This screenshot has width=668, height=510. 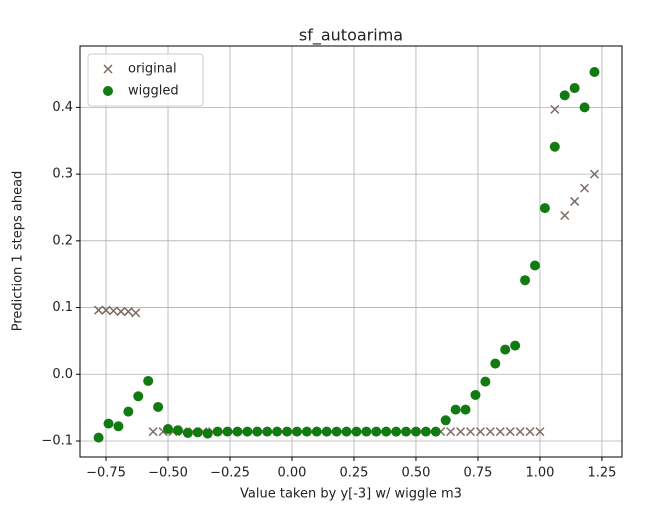 What do you see at coordinates (230, 473) in the screenshot?
I see `x-tick-label: −0.25` at bounding box center [230, 473].